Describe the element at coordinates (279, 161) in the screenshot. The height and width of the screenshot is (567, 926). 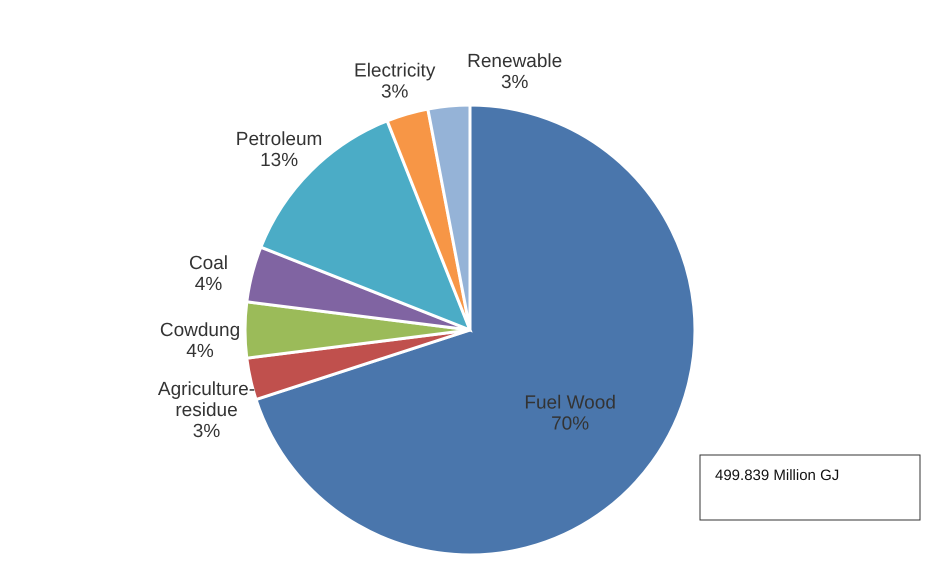
I see `data-label: 13%` at that location.